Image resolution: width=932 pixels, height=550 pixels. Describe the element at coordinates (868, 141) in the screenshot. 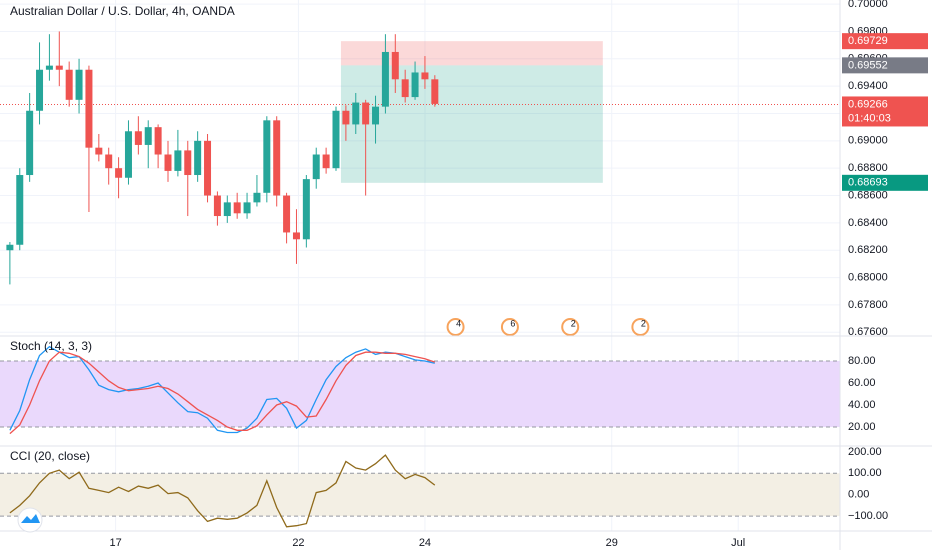

I see `y-tick-label: 0.69000` at that location.